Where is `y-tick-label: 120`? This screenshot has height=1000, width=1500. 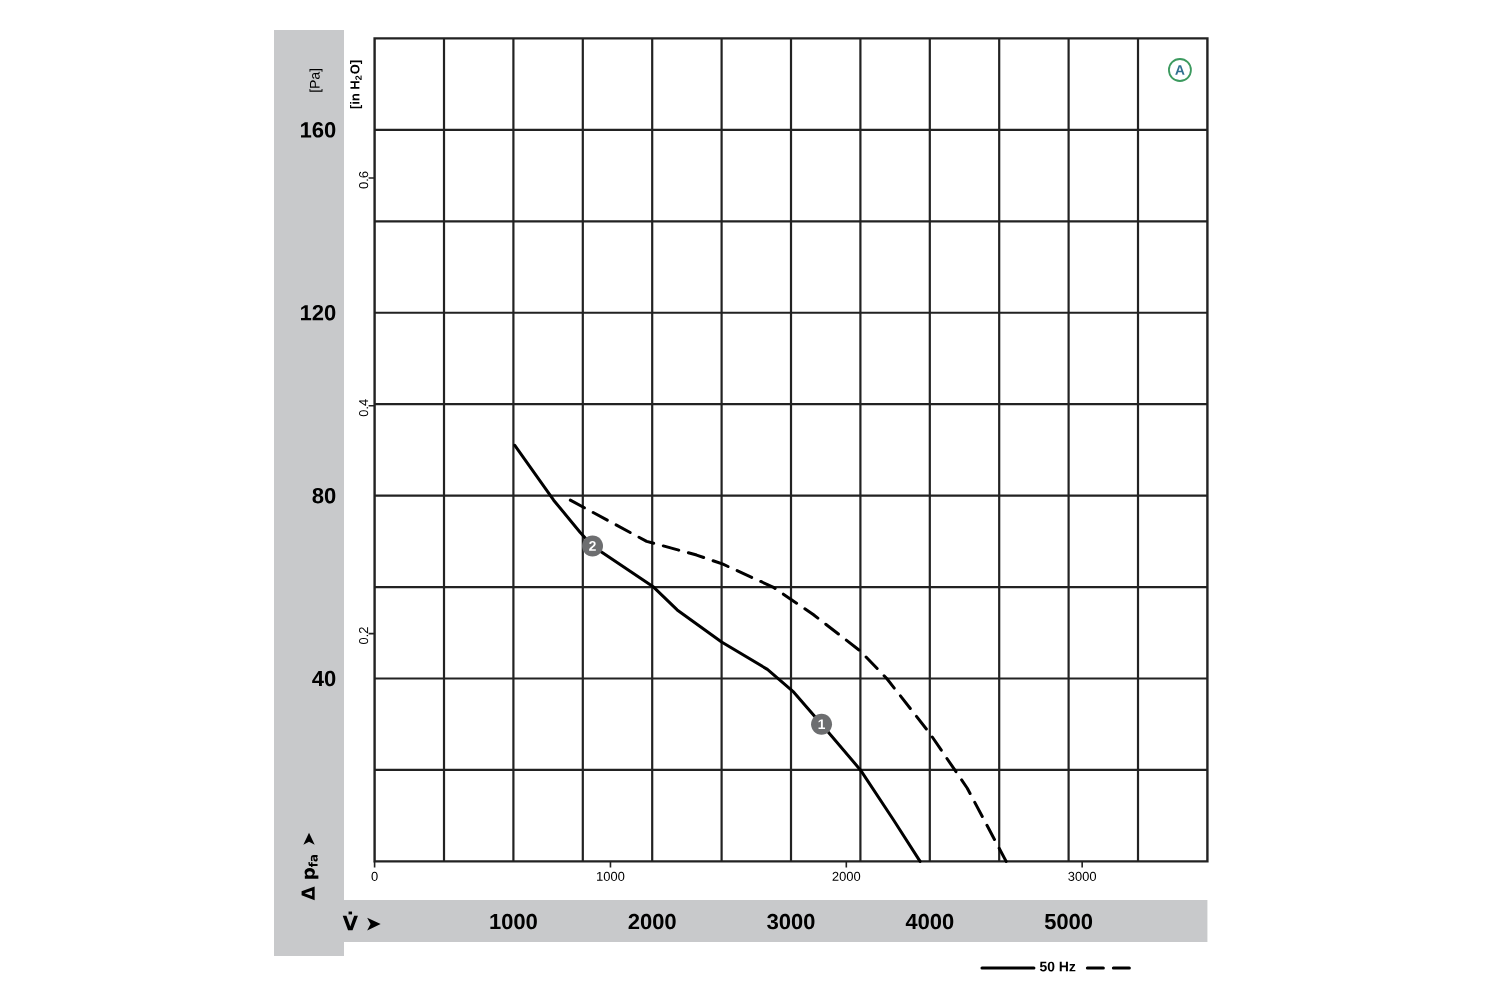 y-tick-label: 120 is located at coordinates (318, 312).